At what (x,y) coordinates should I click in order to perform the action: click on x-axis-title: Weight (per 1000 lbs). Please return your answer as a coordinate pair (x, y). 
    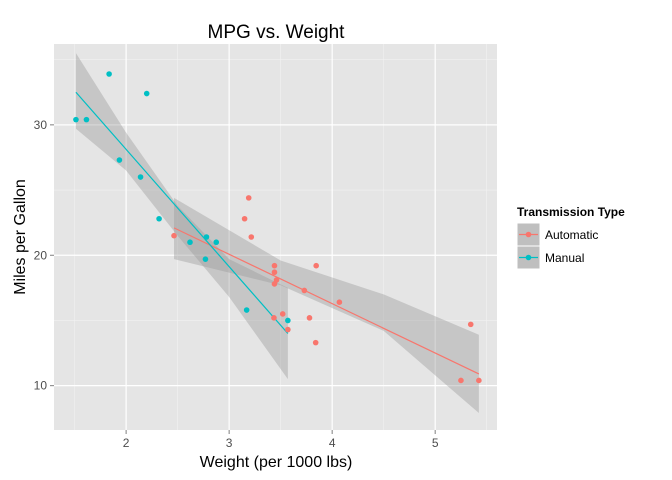
    Looking at the image, I should click on (276, 462).